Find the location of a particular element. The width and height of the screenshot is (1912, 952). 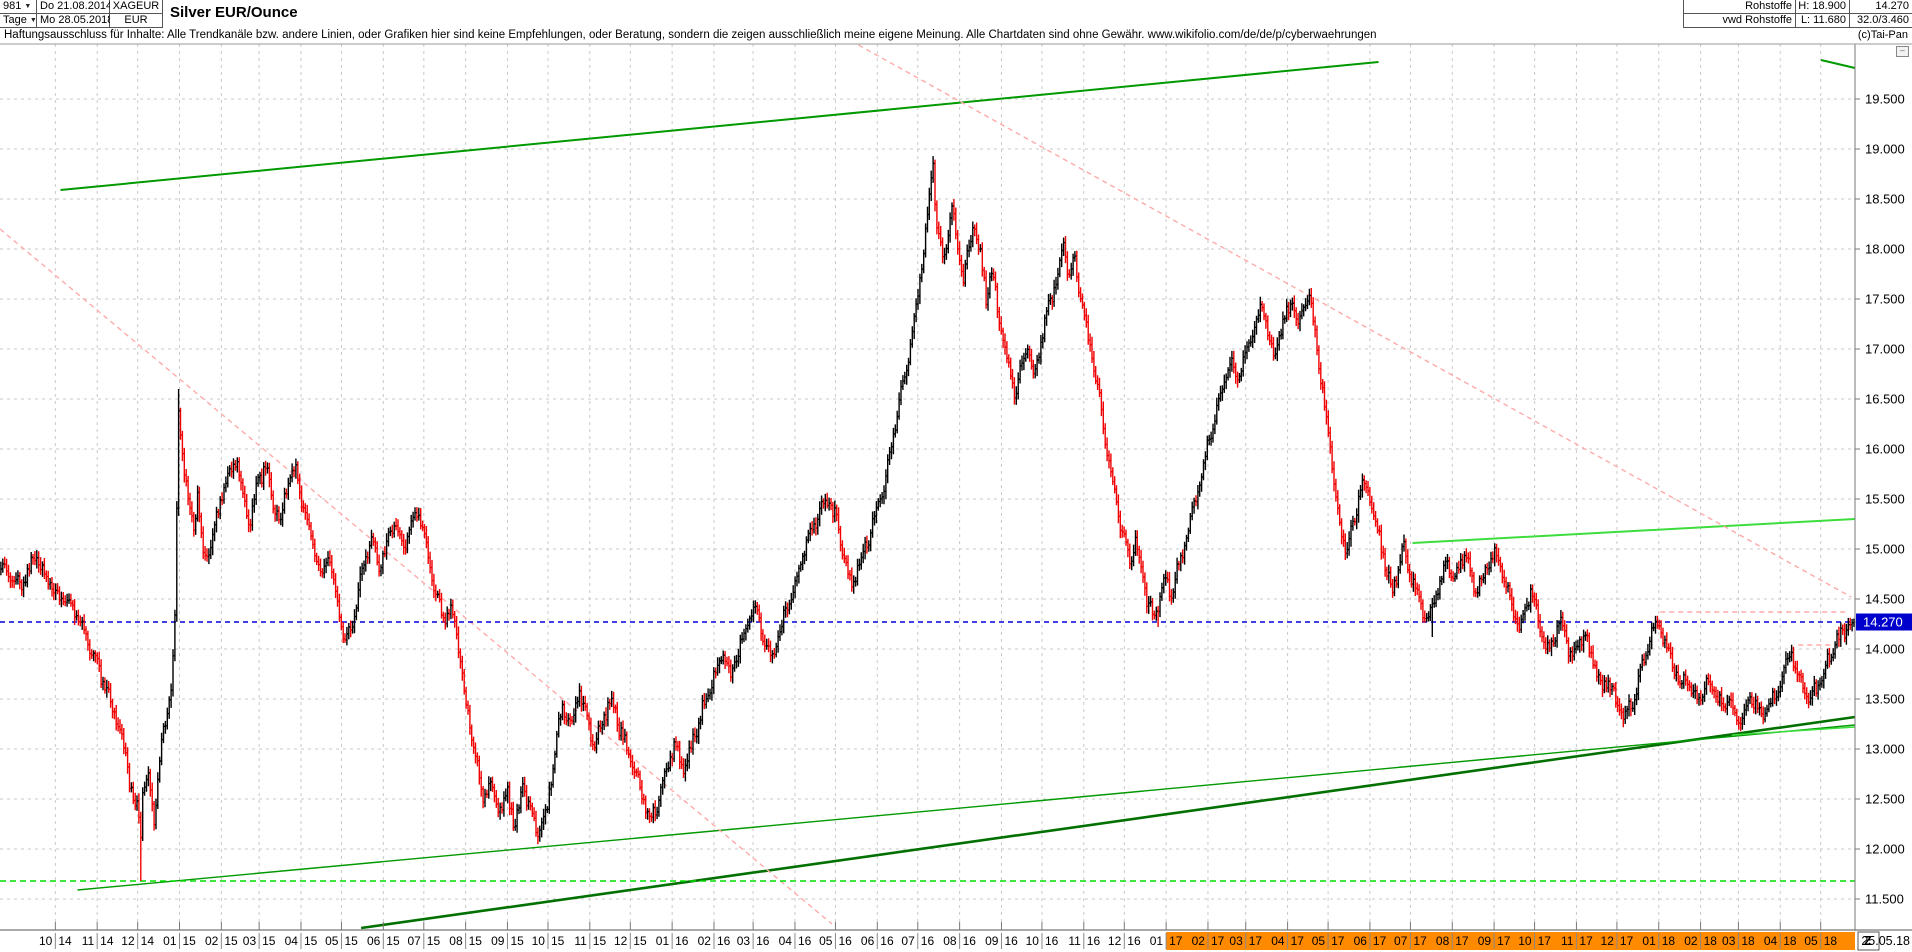

y-tick-label: 16.500 is located at coordinates (1885, 399).